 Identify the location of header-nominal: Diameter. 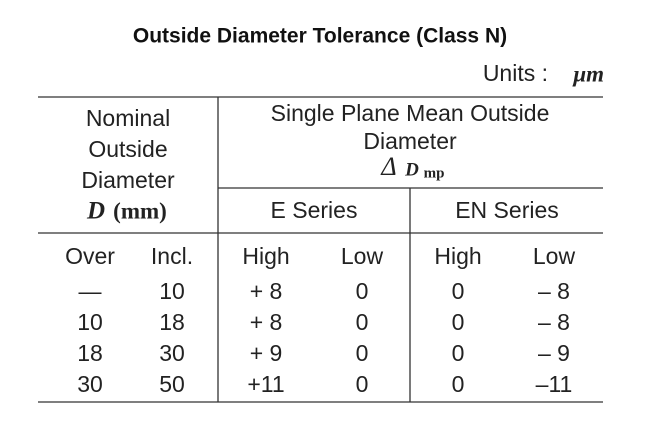
(128, 180).